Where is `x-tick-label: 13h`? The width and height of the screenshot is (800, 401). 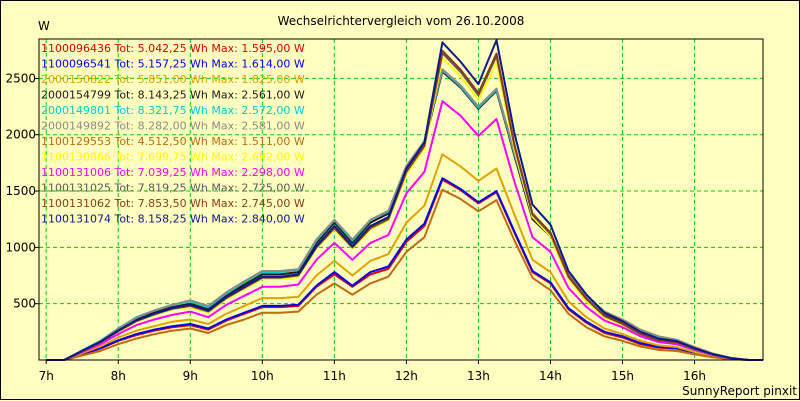 x-tick-label: 13h is located at coordinates (478, 376).